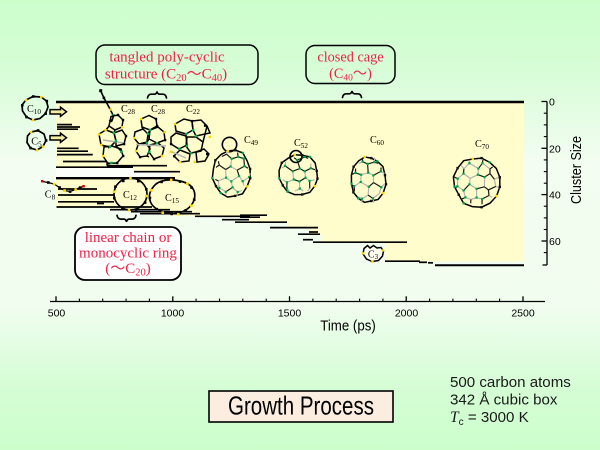 Image resolution: width=600 pixels, height=450 pixels. Describe the element at coordinates (128, 238) in the screenshot. I see `svg-text: linear chain or` at that location.